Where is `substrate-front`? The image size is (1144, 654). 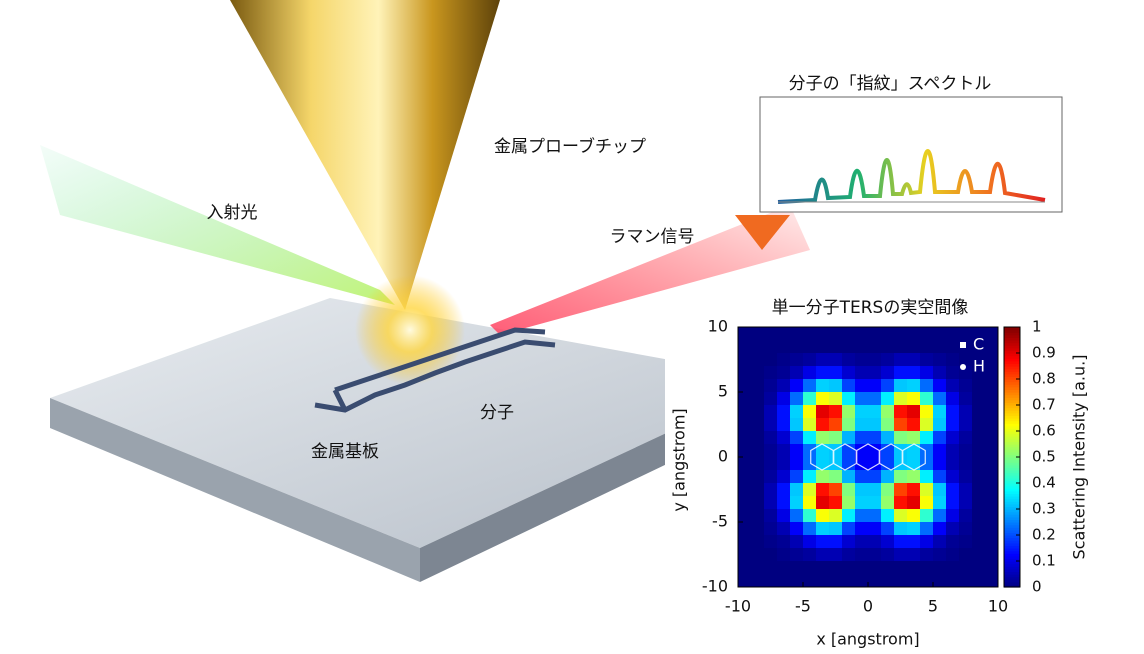 substrate-front is located at coordinates (235, 490).